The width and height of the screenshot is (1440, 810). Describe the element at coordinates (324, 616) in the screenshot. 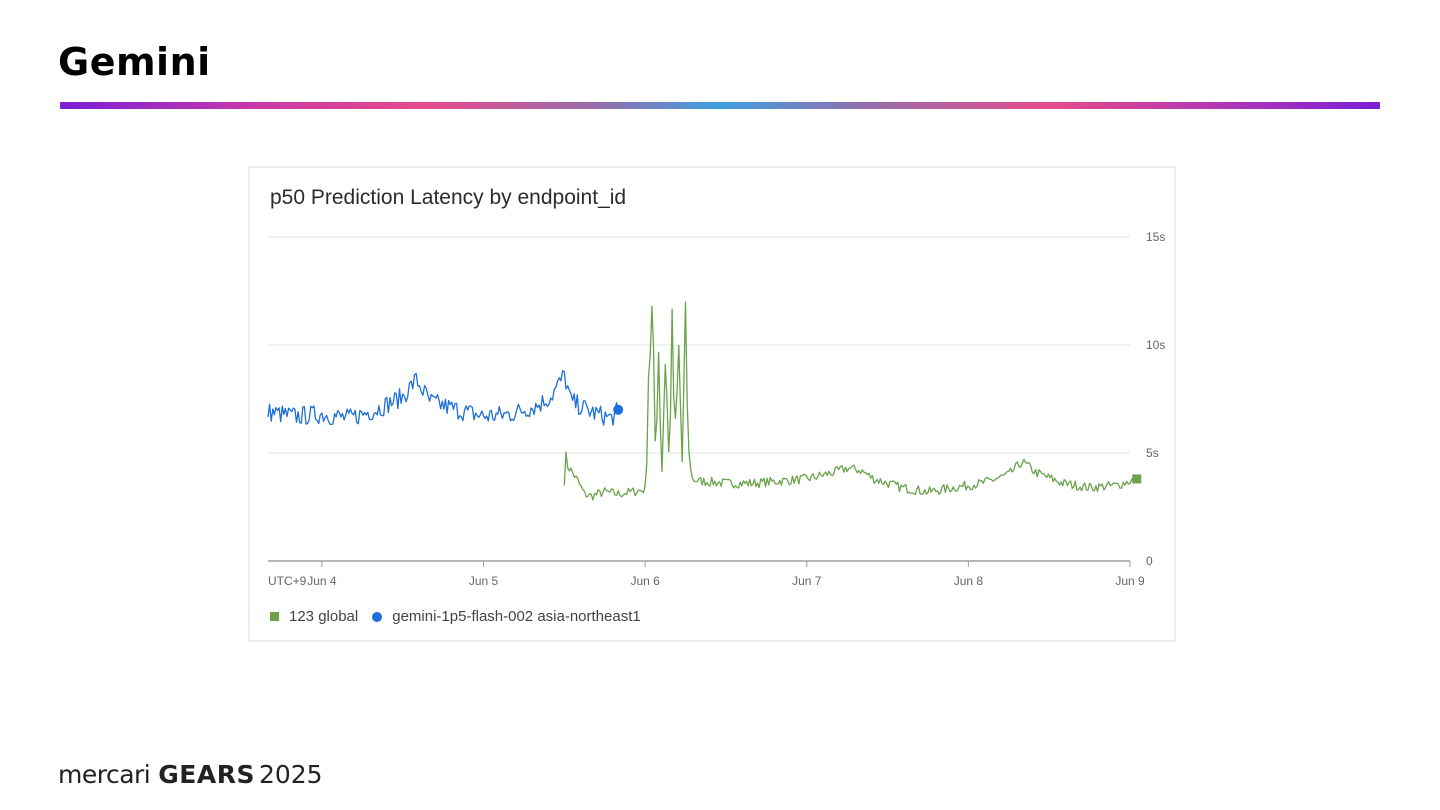

I see `legend-label-green: 123 global` at that location.